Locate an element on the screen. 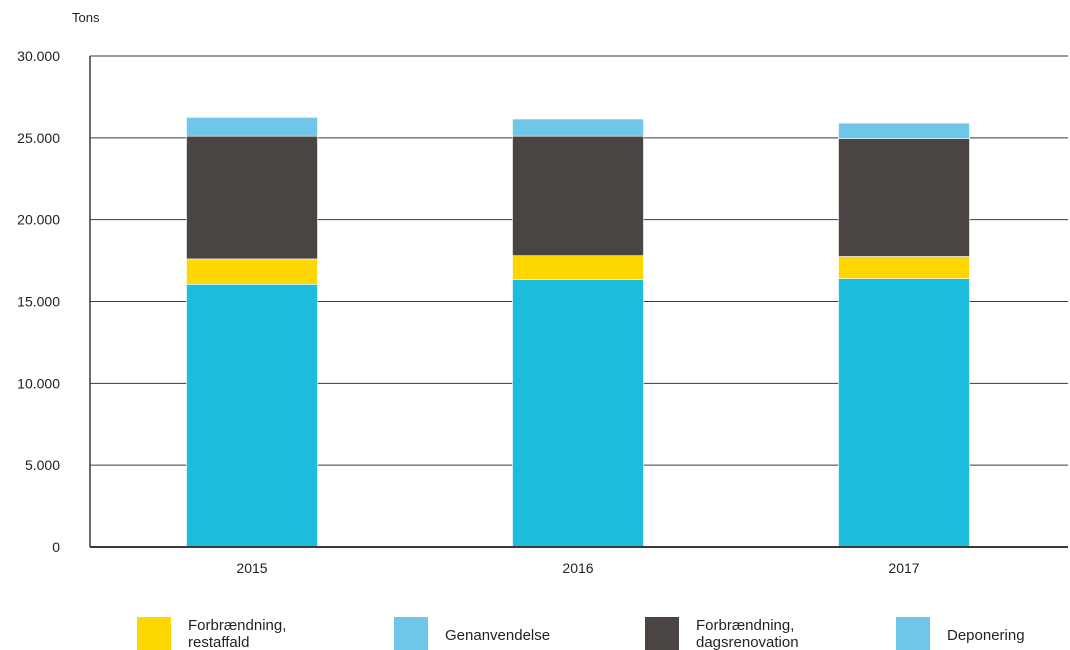 The image size is (1070, 650). unit-label: Tons is located at coordinates (86, 17).